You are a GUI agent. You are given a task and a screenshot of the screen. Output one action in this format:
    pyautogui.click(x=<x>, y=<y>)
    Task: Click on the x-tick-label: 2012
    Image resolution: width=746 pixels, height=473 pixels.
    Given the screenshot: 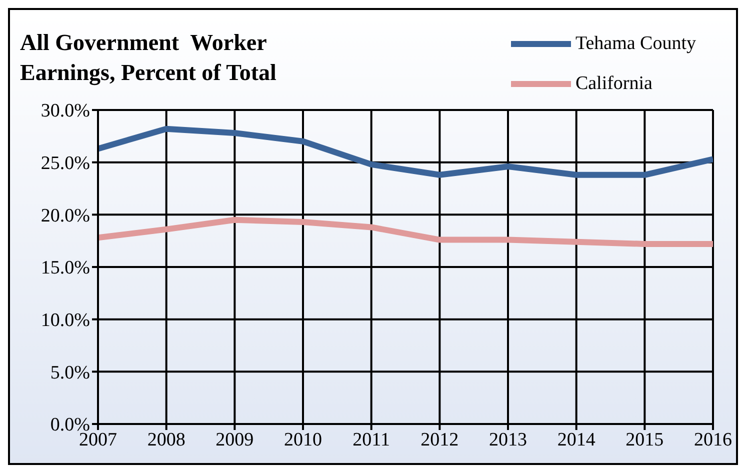 What is the action you would take?
    pyautogui.click(x=439, y=439)
    